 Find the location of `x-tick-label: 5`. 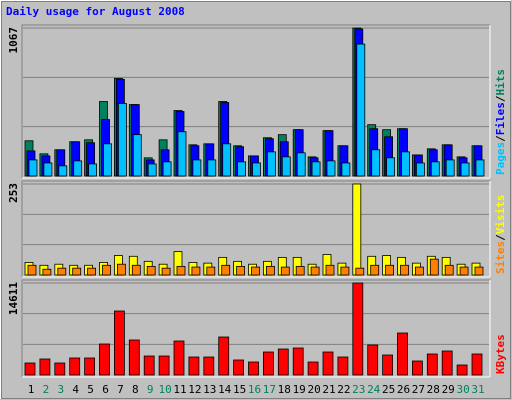

x-tick-label: 5 is located at coordinates (90, 389).